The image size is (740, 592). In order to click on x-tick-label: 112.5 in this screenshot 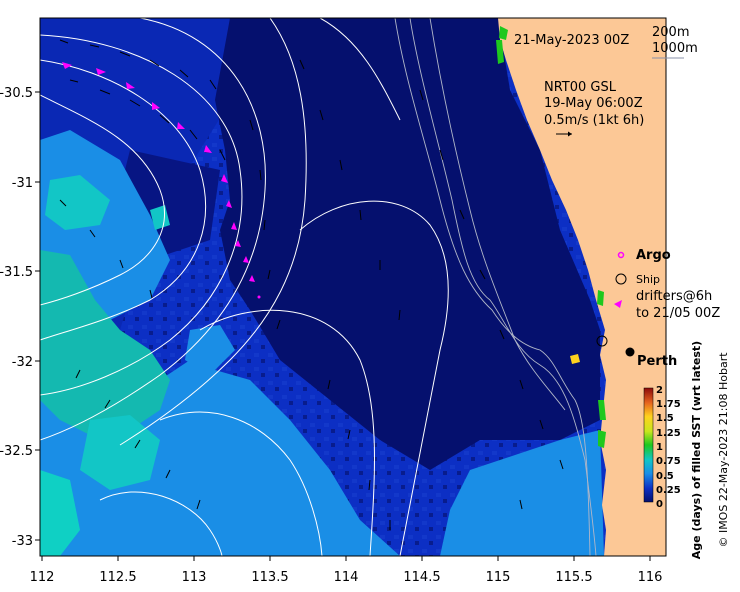, I will do `click(117, 577)`.